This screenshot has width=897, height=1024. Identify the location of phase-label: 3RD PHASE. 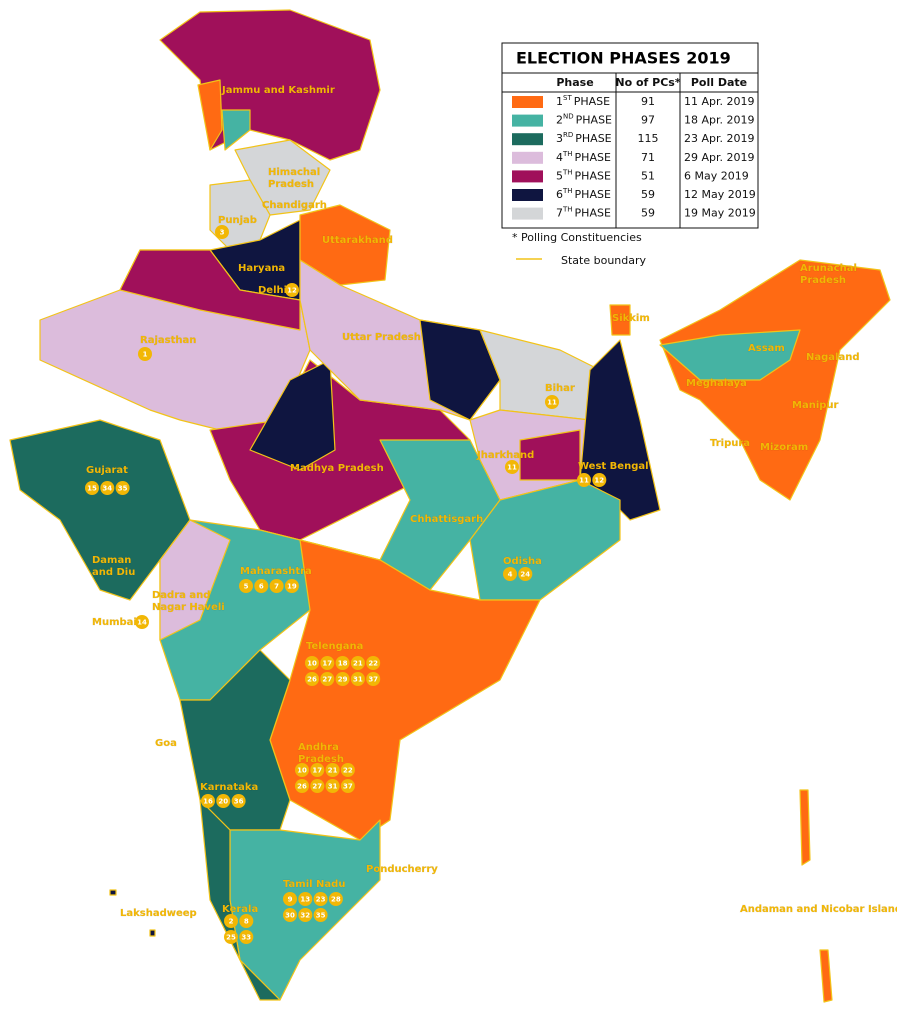
(584, 138).